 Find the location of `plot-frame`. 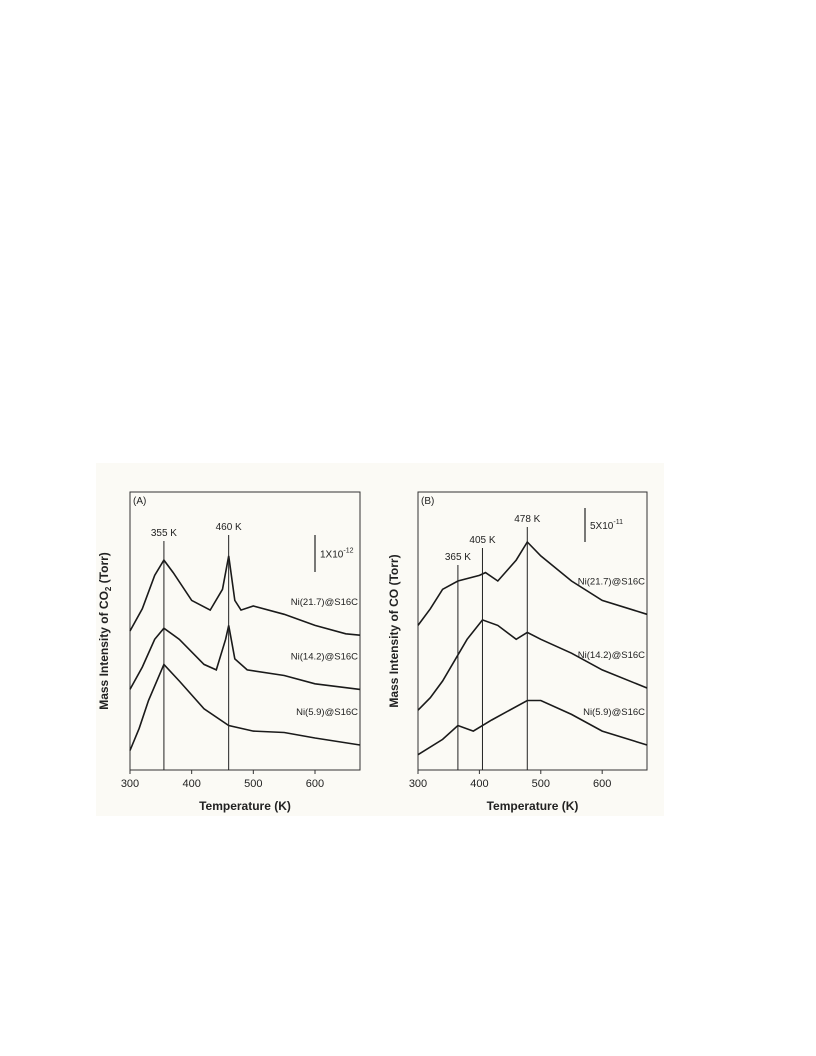

plot-frame is located at coordinates (532, 631).